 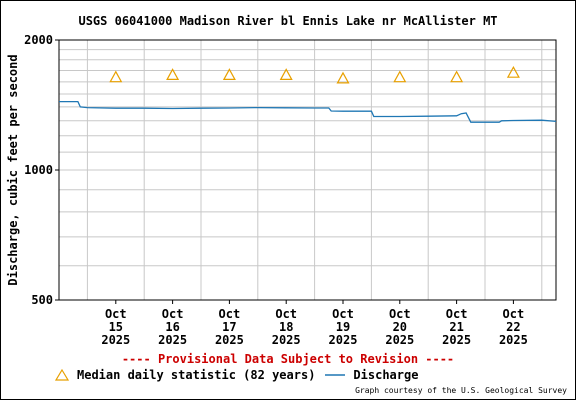 What do you see at coordinates (38, 170) in the screenshot?
I see `y-tick-label: 1000` at bounding box center [38, 170].